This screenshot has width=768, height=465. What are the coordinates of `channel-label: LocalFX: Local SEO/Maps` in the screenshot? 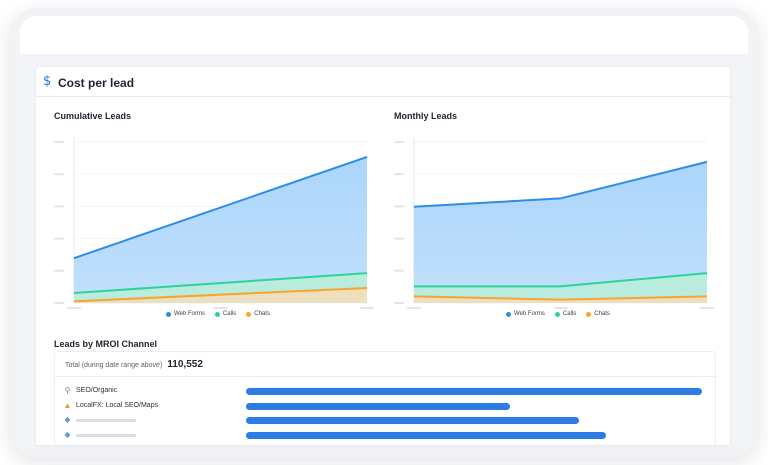 It's located at (117, 405).